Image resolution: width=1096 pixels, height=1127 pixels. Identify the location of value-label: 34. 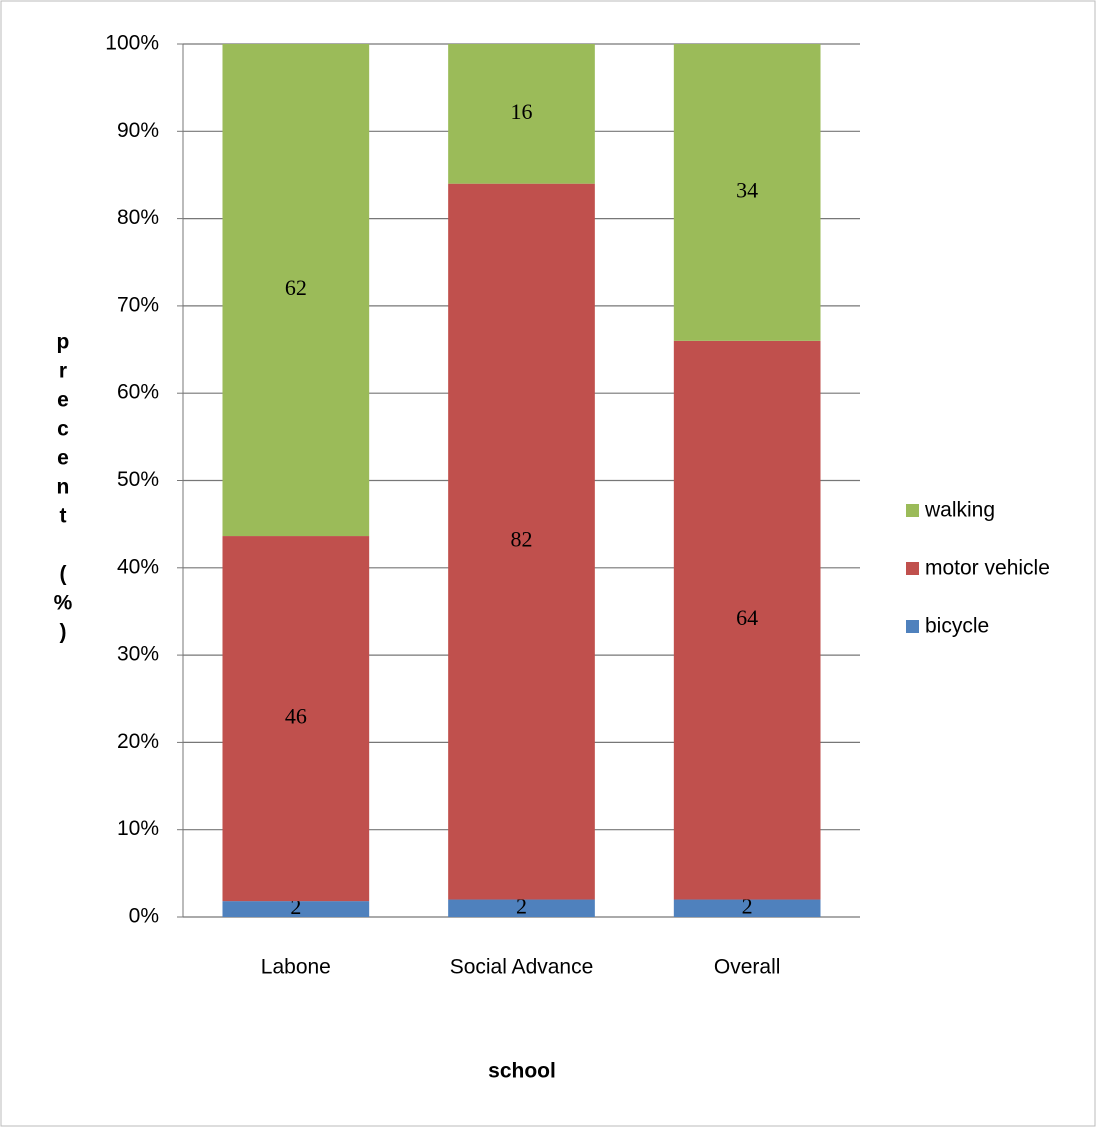
(747, 189).